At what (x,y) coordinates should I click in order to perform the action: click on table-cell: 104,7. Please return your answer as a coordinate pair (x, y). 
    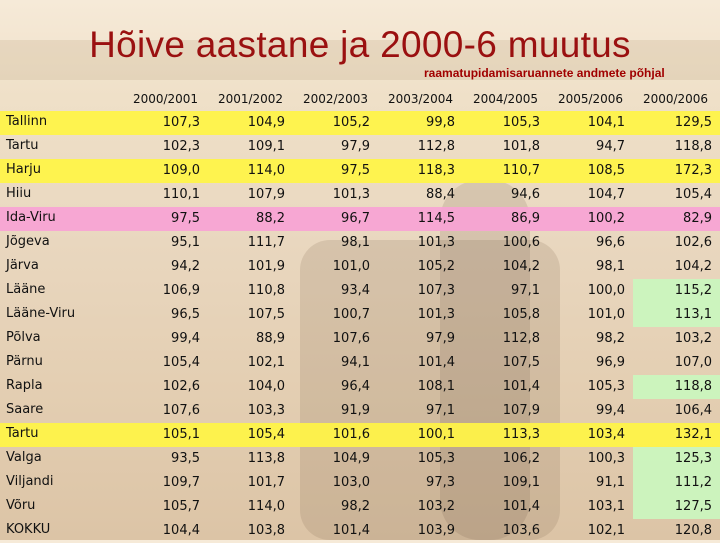
    Looking at the image, I should click on (606, 194).